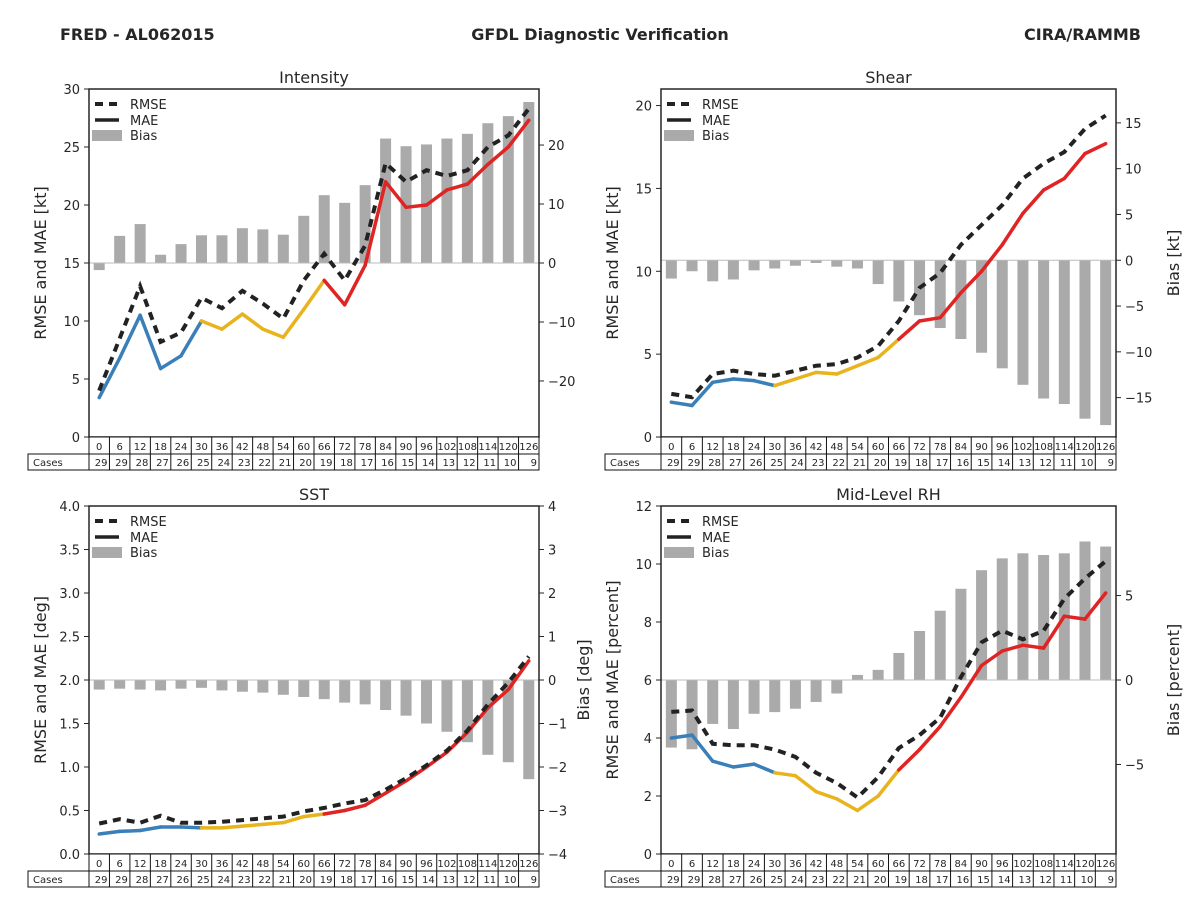 The image size is (1200, 900). I want to click on y-tick-label: 0.5, so click(69, 812).